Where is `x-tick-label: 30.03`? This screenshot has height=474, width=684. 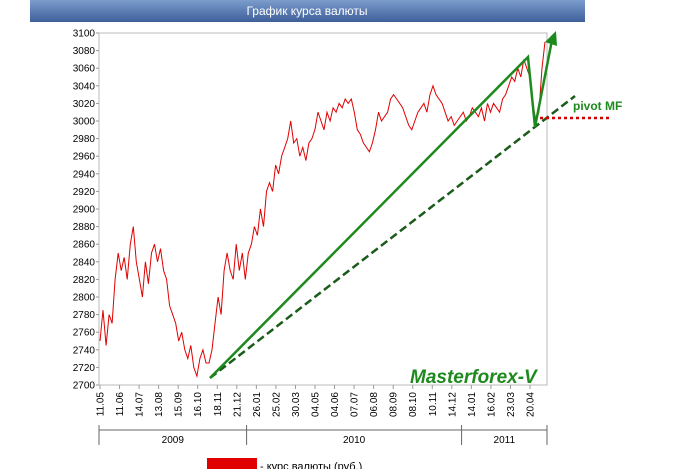
x-tick-label: 30.03 is located at coordinates (296, 404).